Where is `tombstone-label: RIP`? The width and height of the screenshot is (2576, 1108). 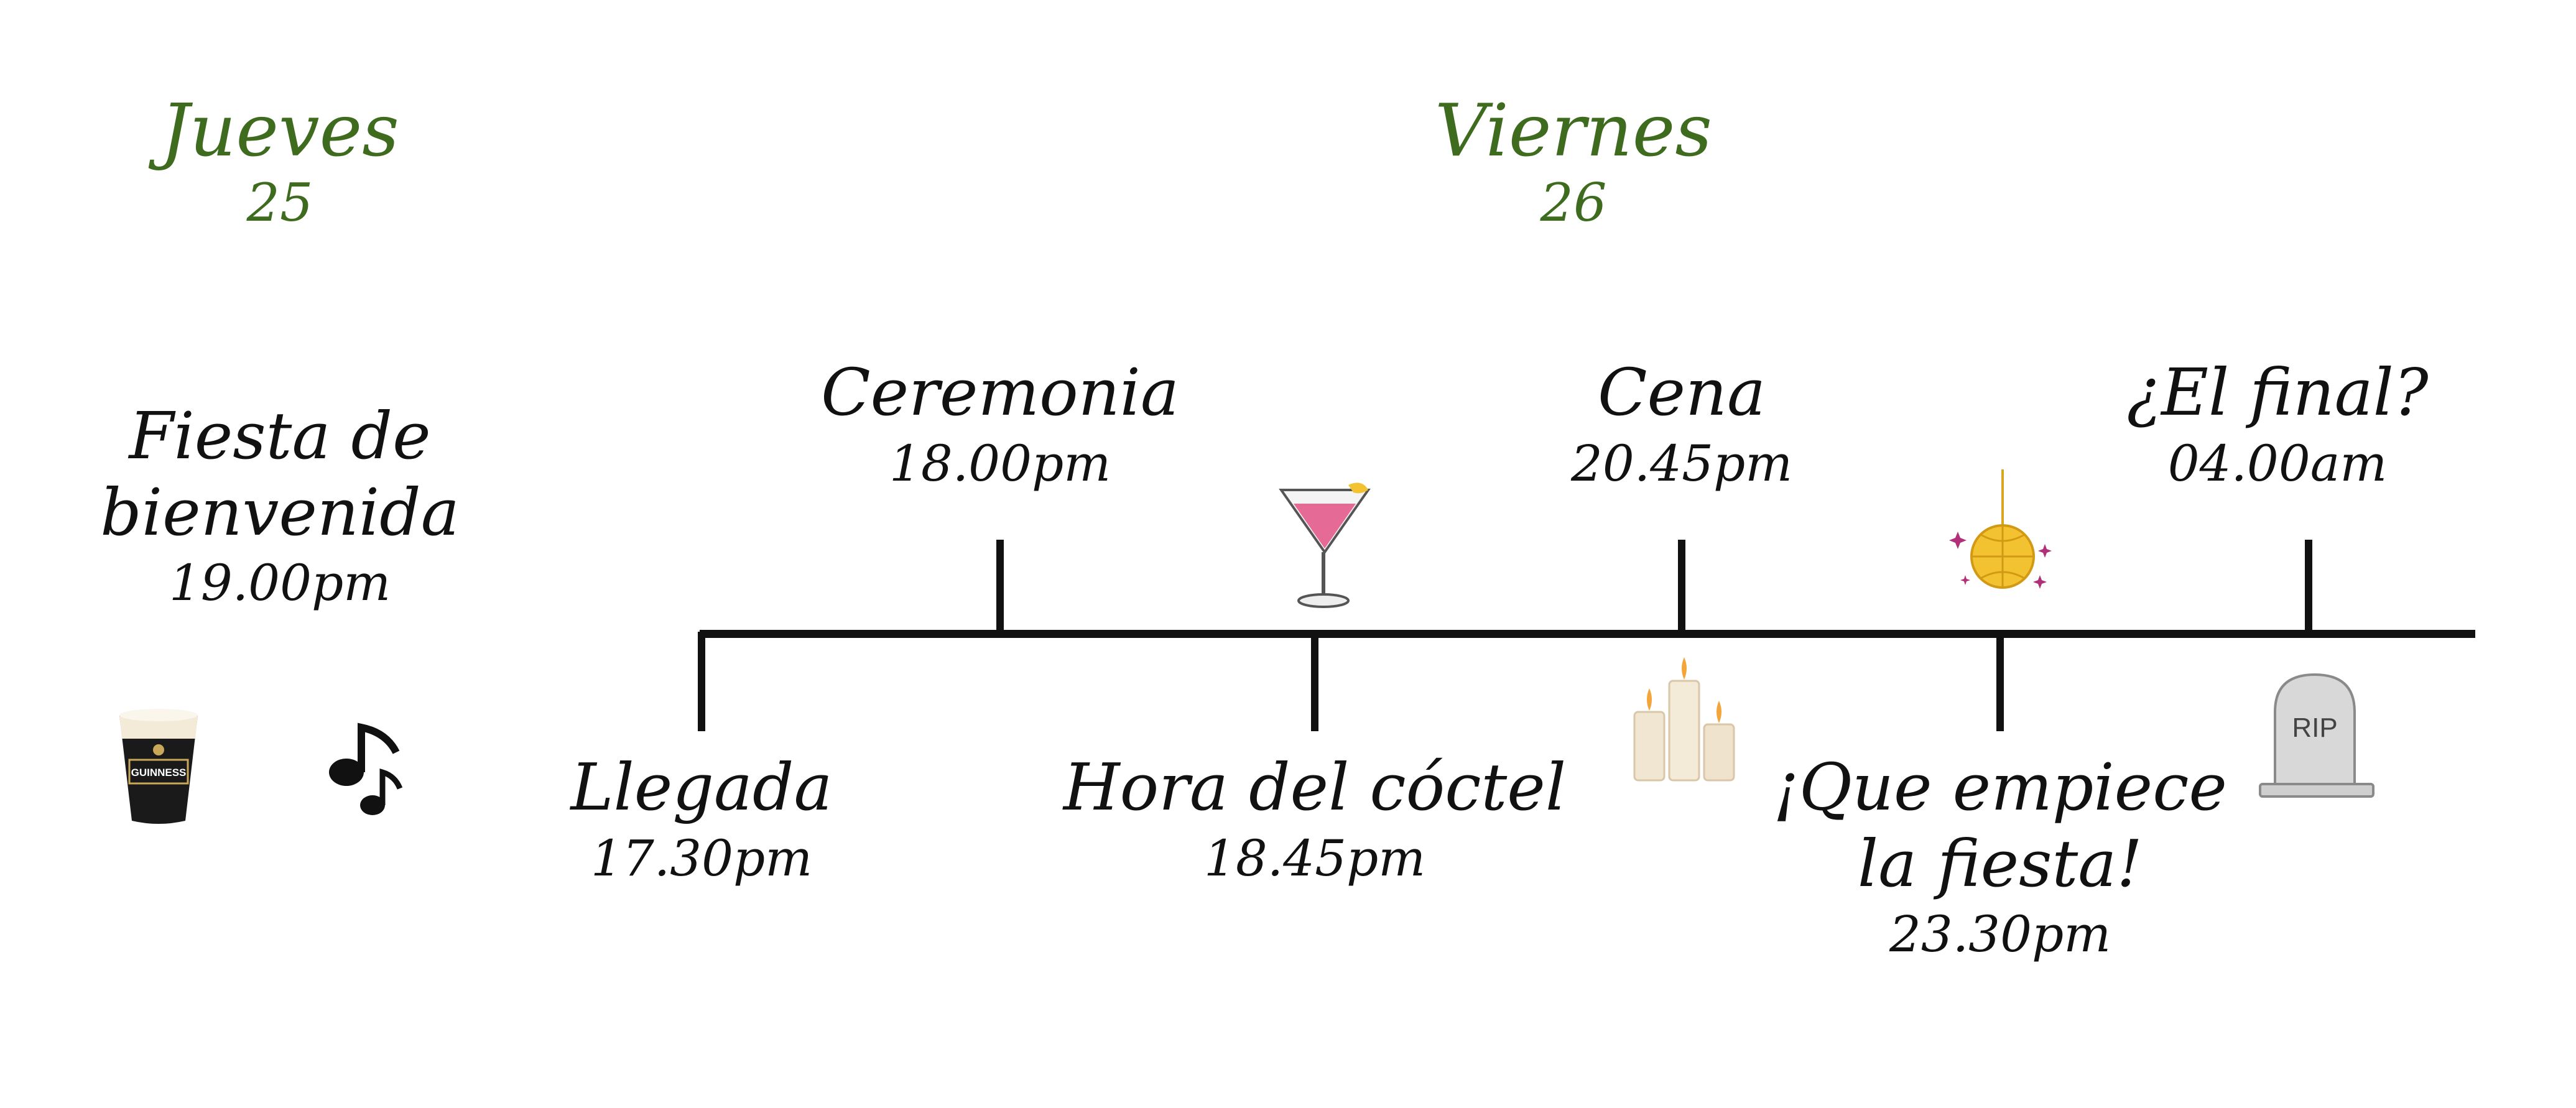
tombstone-label: RIP is located at coordinates (2315, 728).